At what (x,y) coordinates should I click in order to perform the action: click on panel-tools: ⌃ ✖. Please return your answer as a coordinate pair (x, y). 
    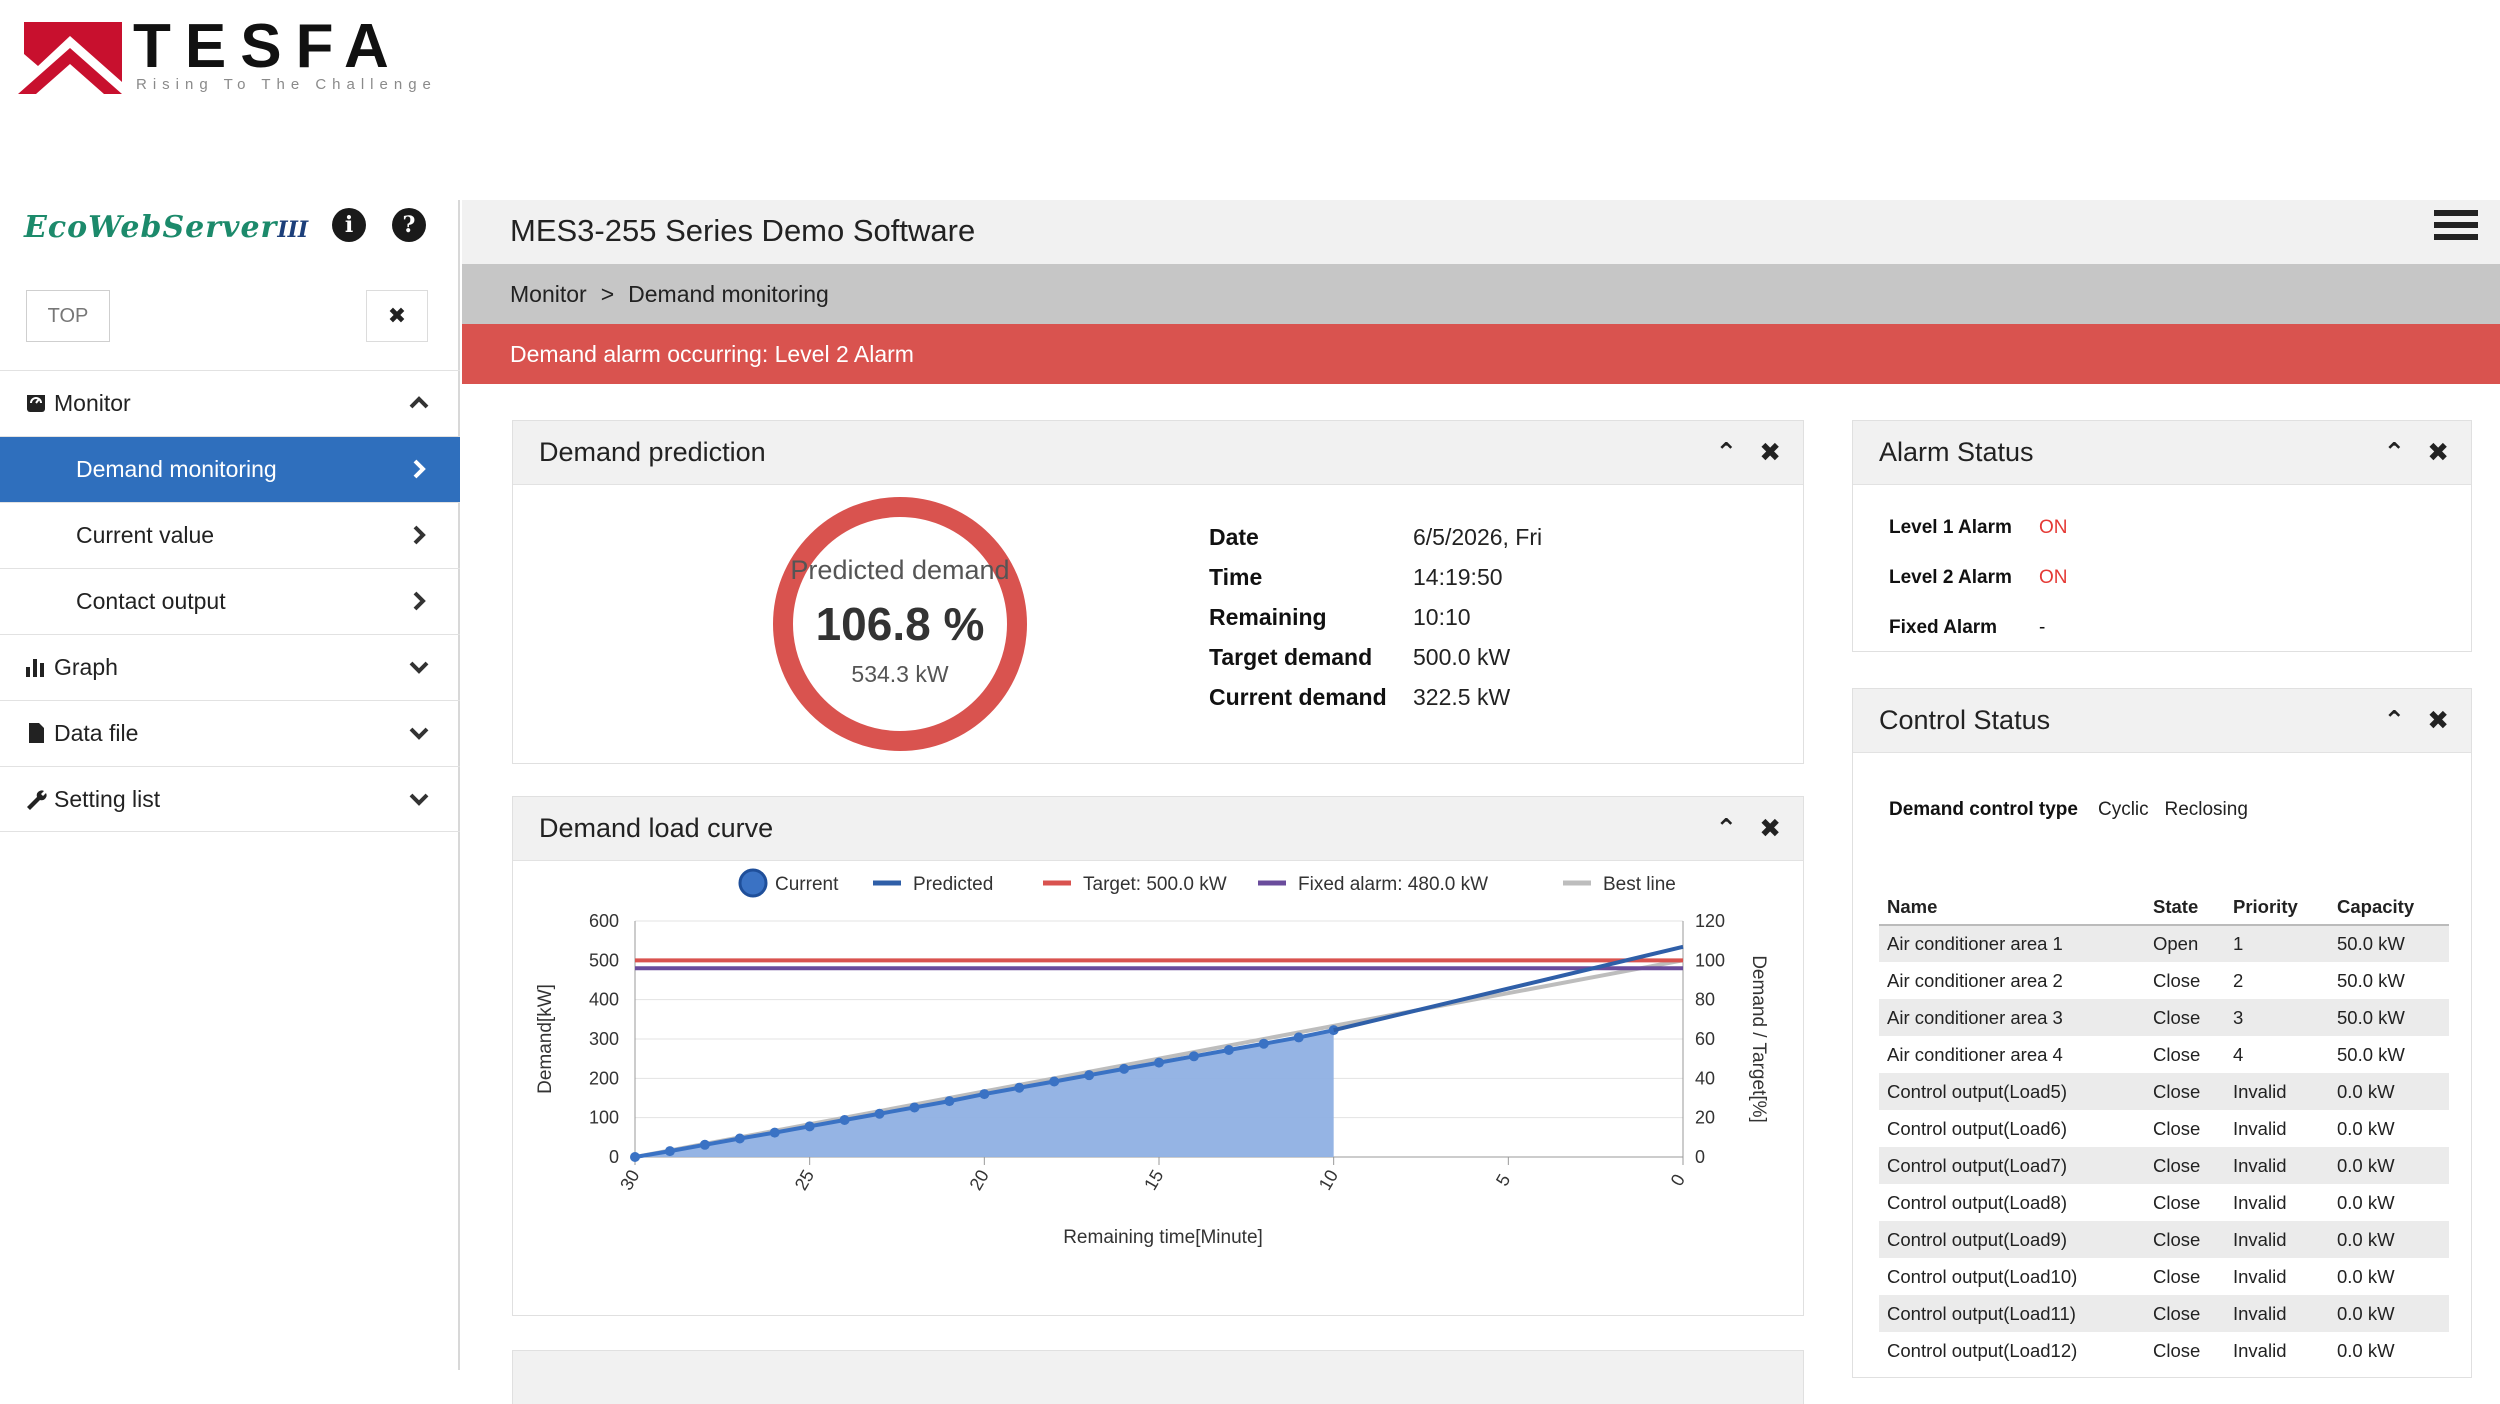
    Looking at the image, I should click on (2405, 452).